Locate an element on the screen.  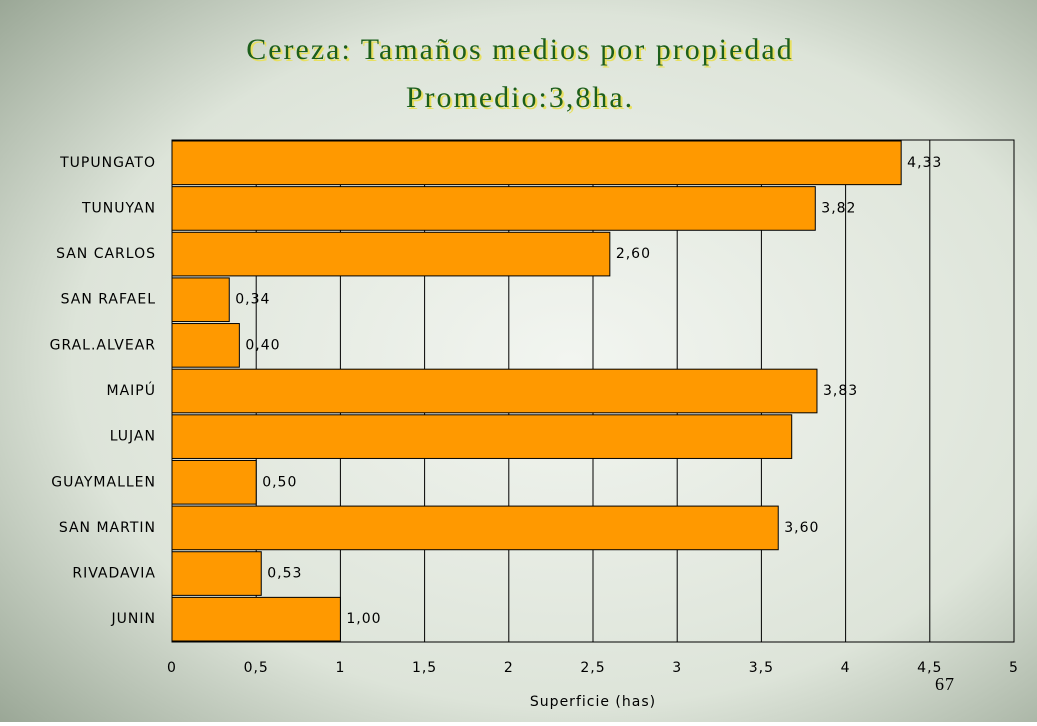
y-tick-label: LUJAN is located at coordinates (133, 437).